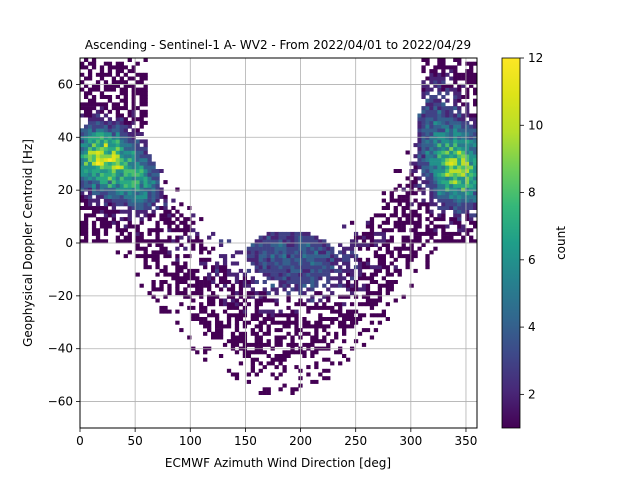 This screenshot has height=480, width=640. What do you see at coordinates (28, 243) in the screenshot?
I see `y-axis-label: Geophysical Doppler Centroid [Hz]` at bounding box center [28, 243].